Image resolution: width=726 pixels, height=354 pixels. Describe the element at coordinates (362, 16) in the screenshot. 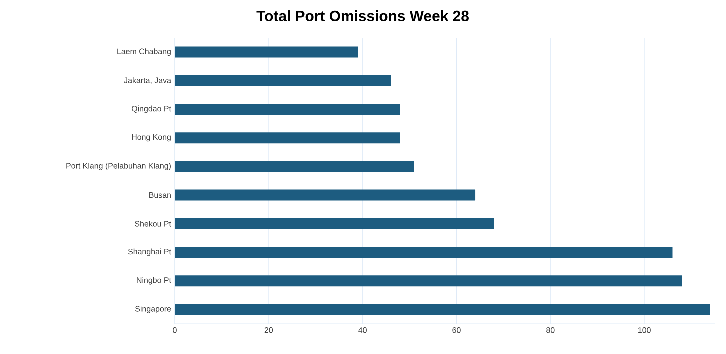

I see `chart-title: Total Port Omissions Week 28` at that location.